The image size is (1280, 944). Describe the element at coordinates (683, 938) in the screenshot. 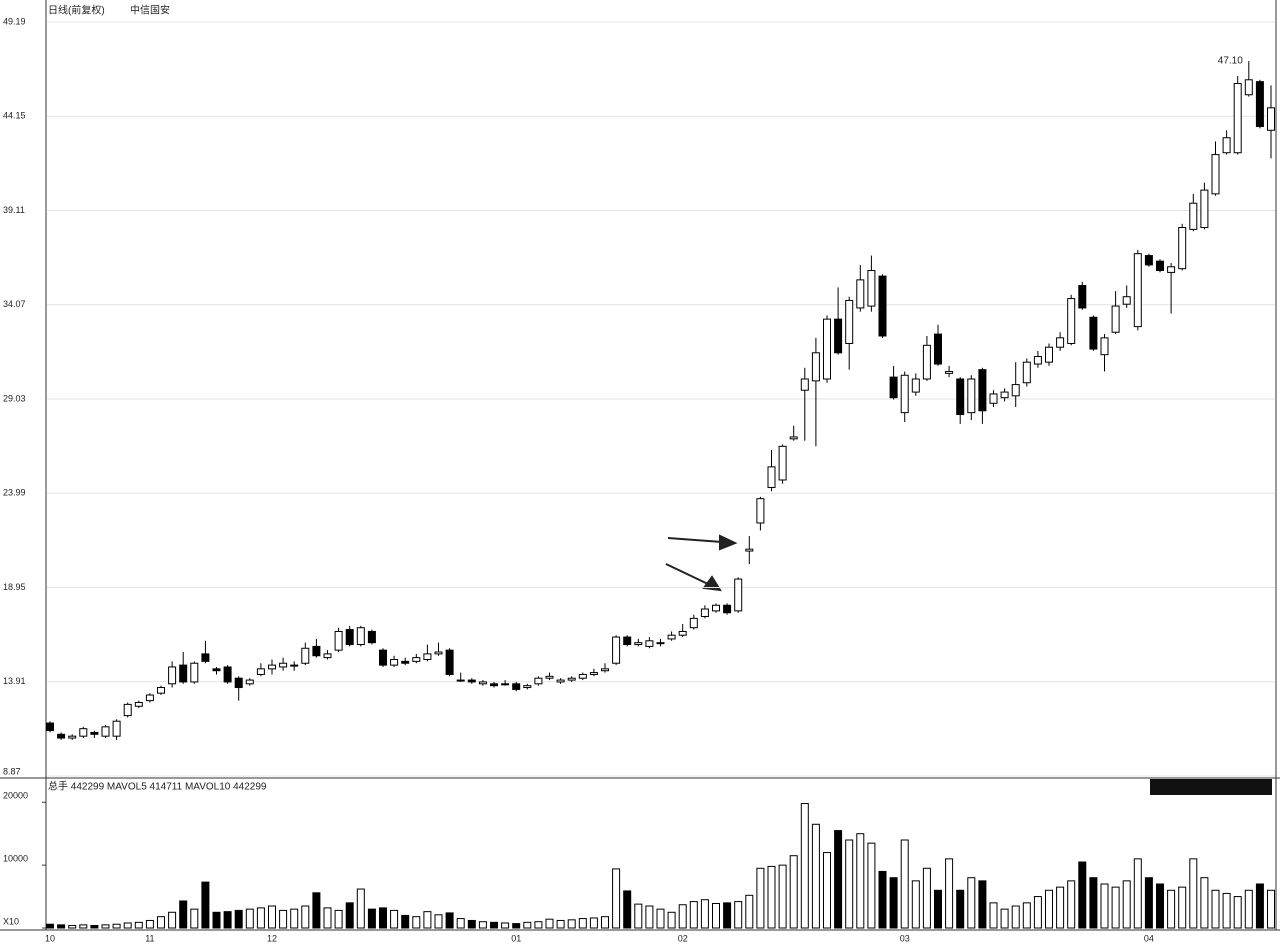

I see `x-tick-label: 02` at that location.